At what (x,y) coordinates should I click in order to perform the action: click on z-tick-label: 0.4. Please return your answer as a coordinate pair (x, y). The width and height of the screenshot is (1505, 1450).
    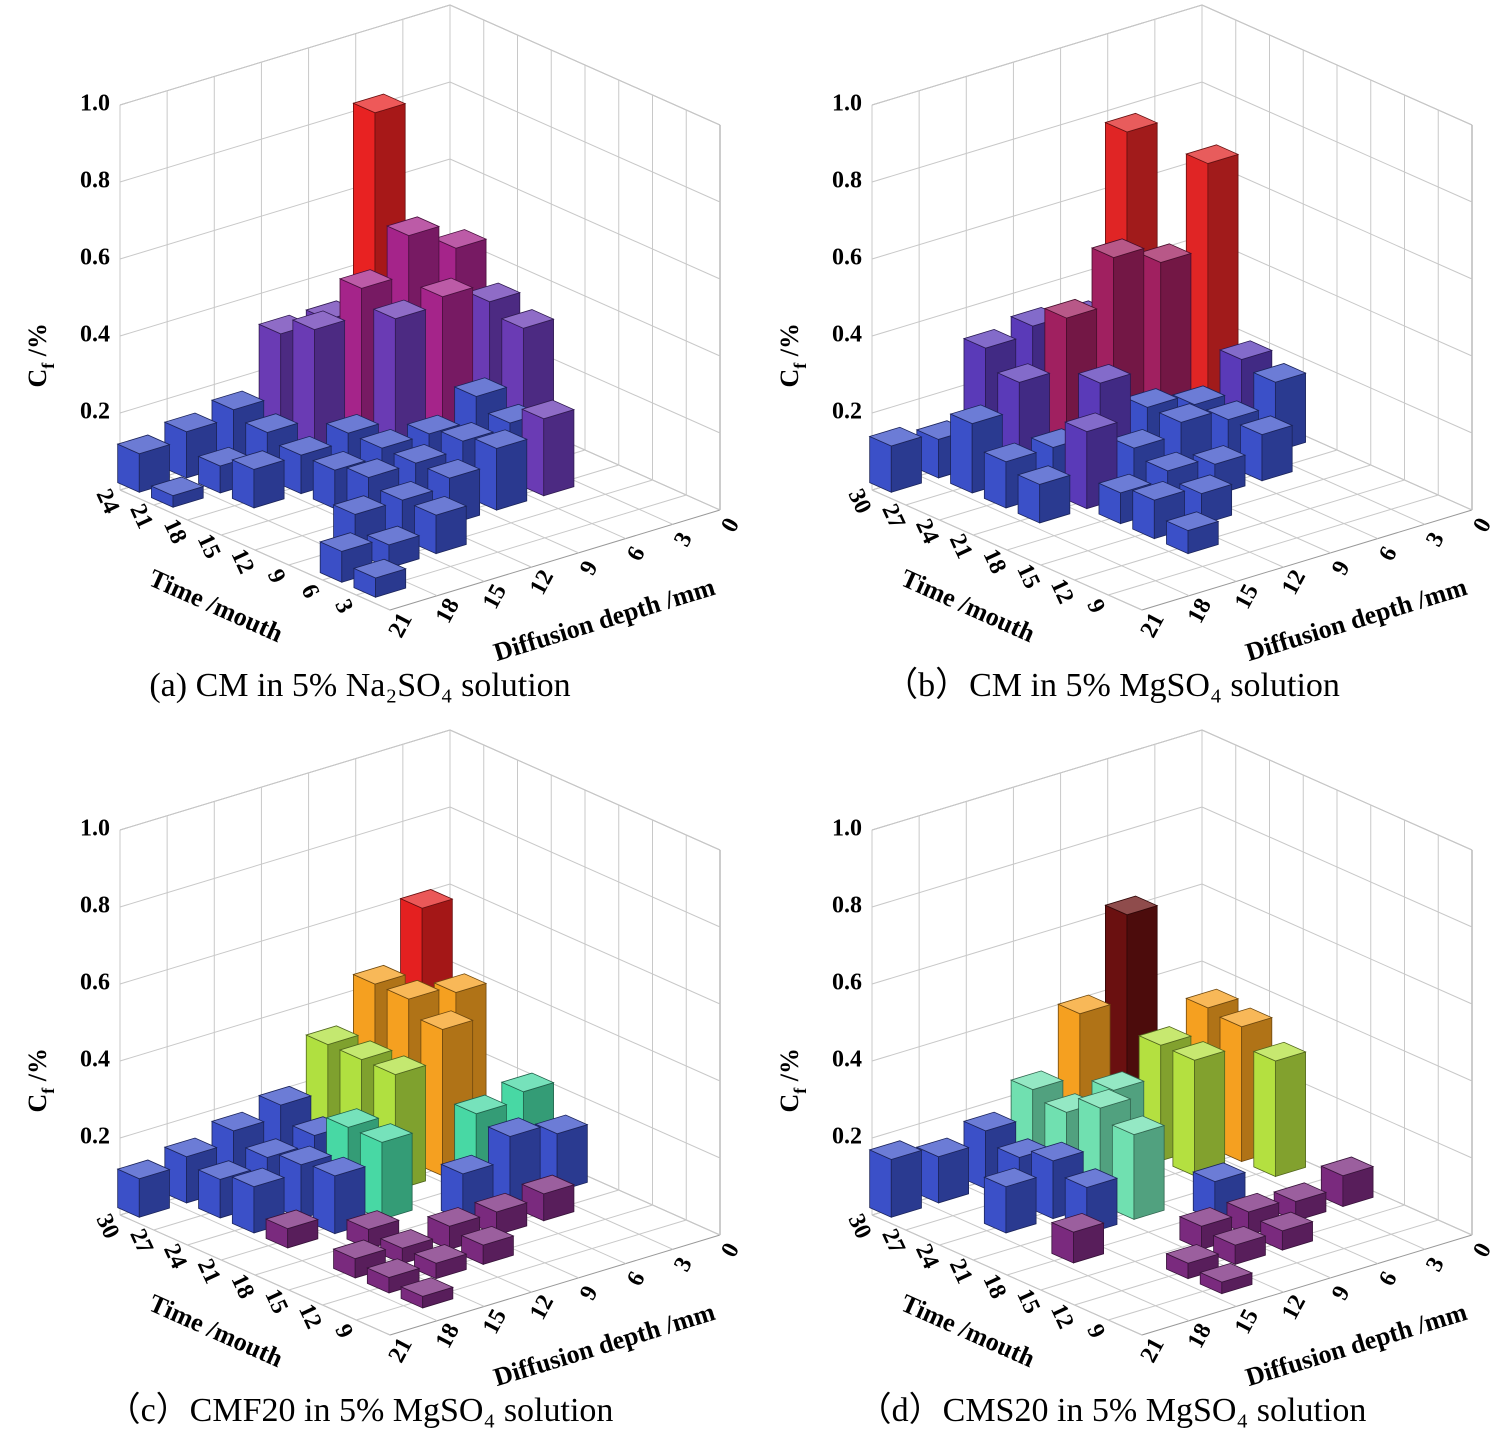
    Looking at the image, I should click on (847, 1060).